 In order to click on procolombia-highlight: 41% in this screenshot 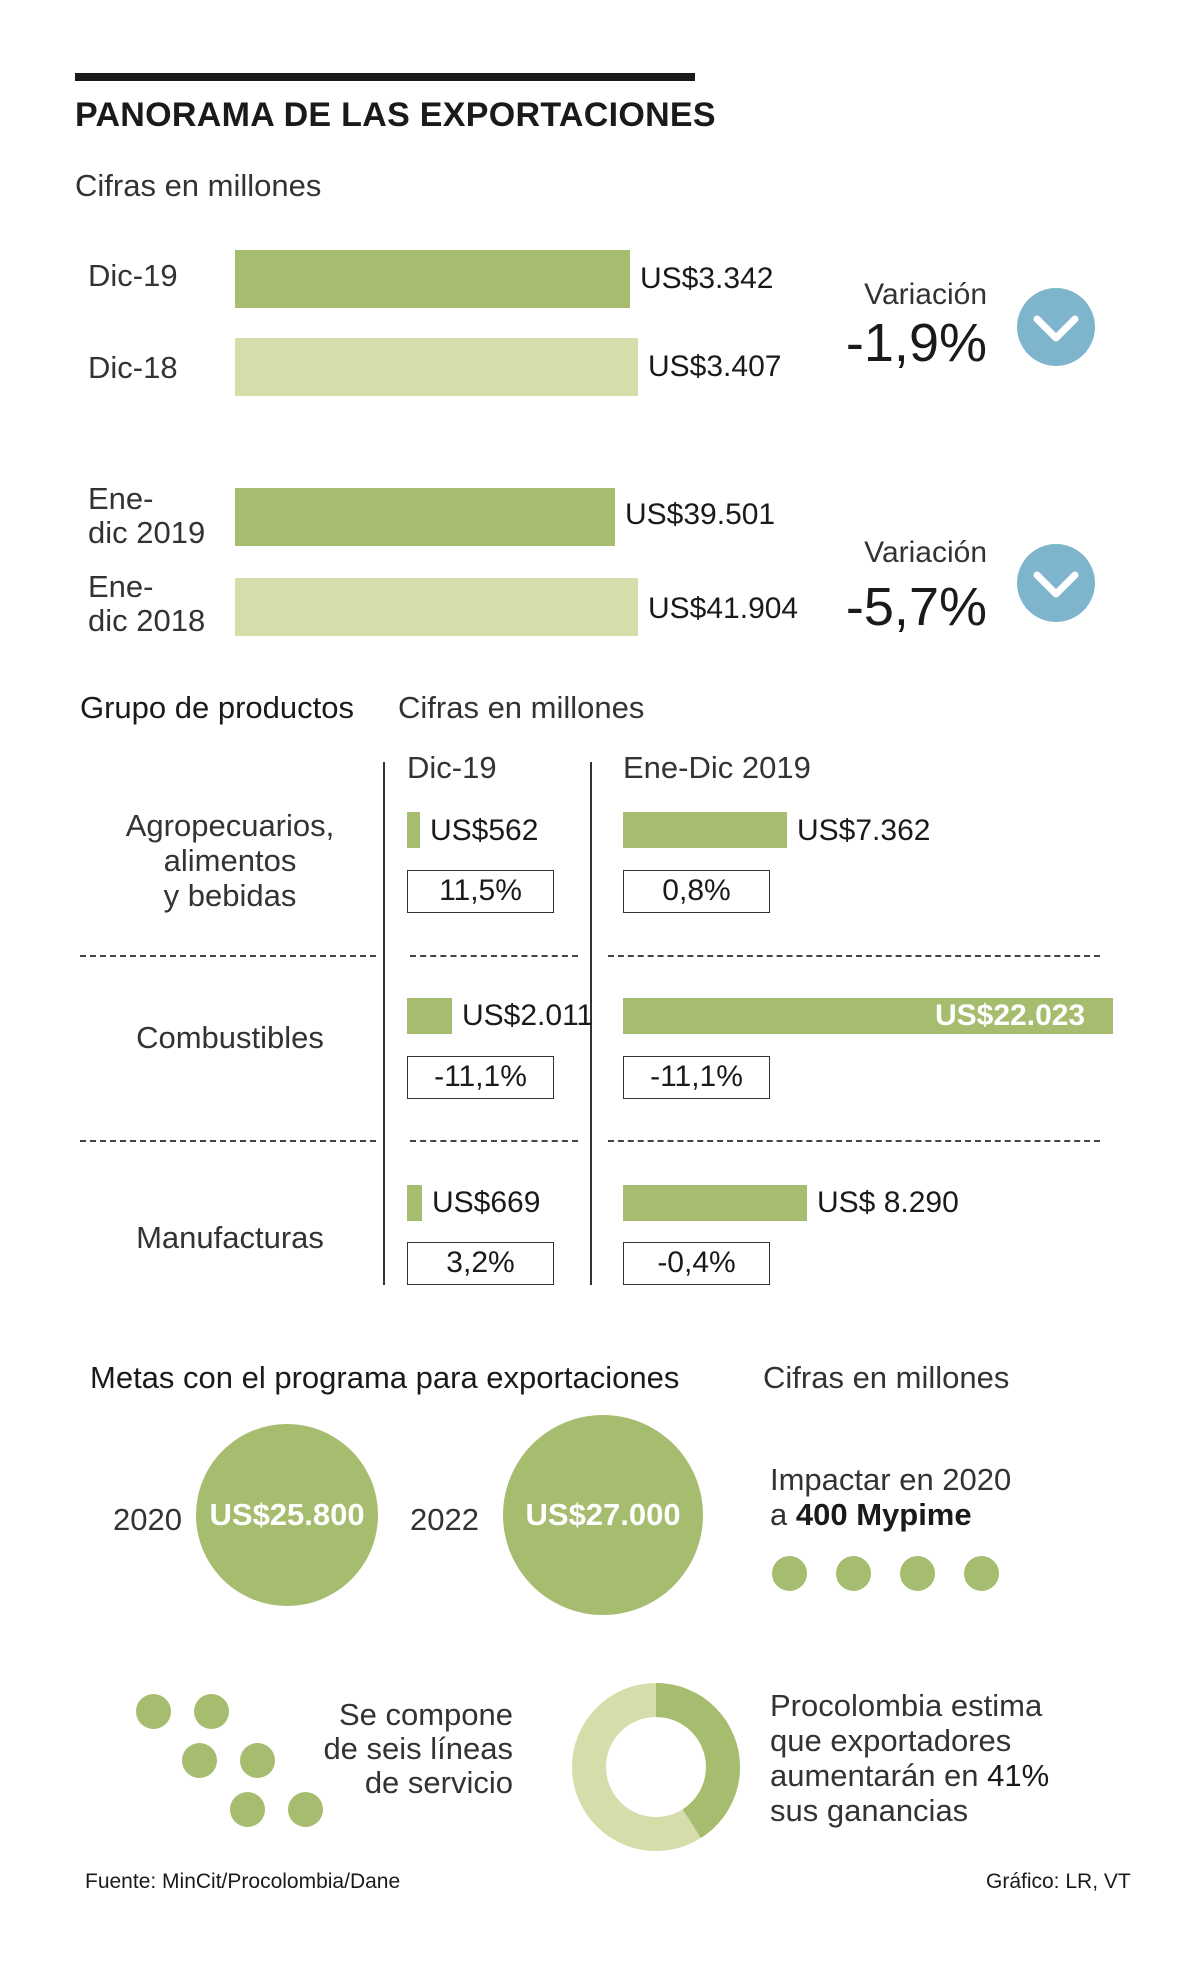, I will do `click(1018, 1775)`.